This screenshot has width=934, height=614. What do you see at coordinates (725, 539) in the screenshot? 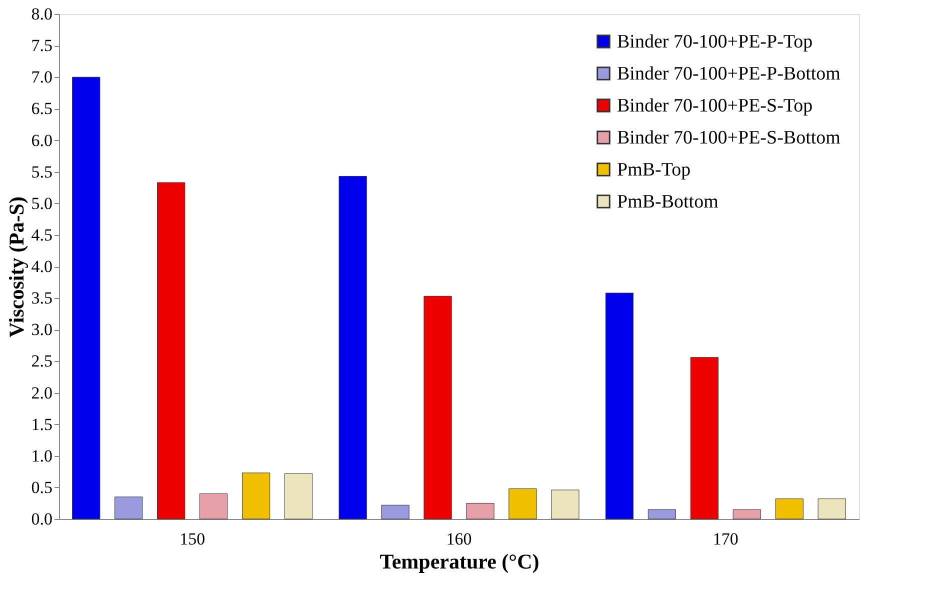
I see `x-tick-label: 170` at bounding box center [725, 539].